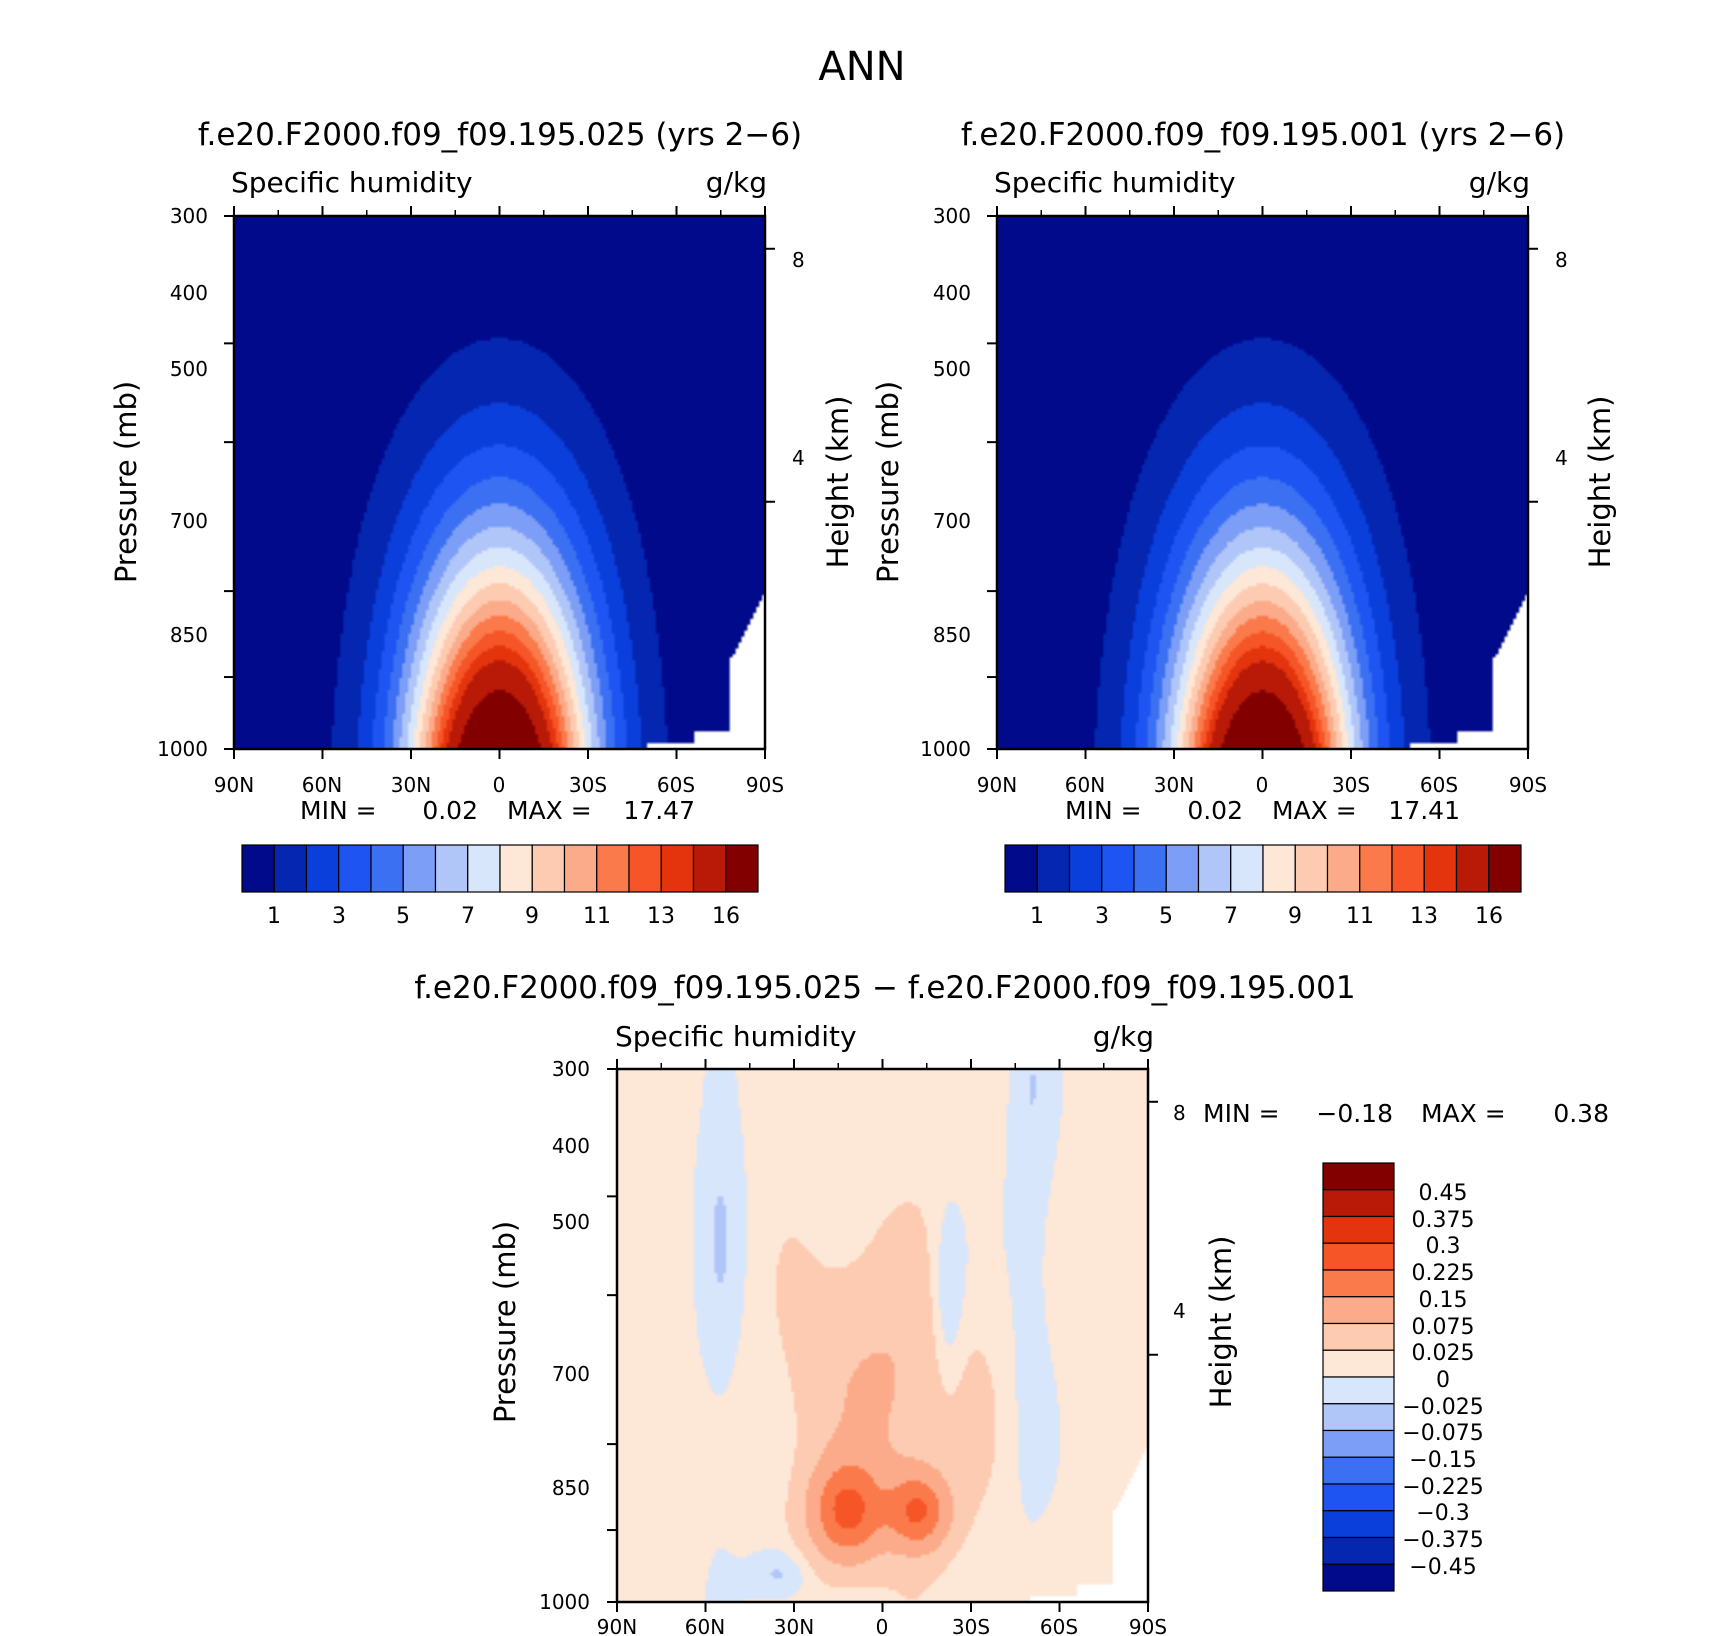 The image size is (1710, 1636). I want to click on panel-1-ytick-300: 300, so click(189, 216).